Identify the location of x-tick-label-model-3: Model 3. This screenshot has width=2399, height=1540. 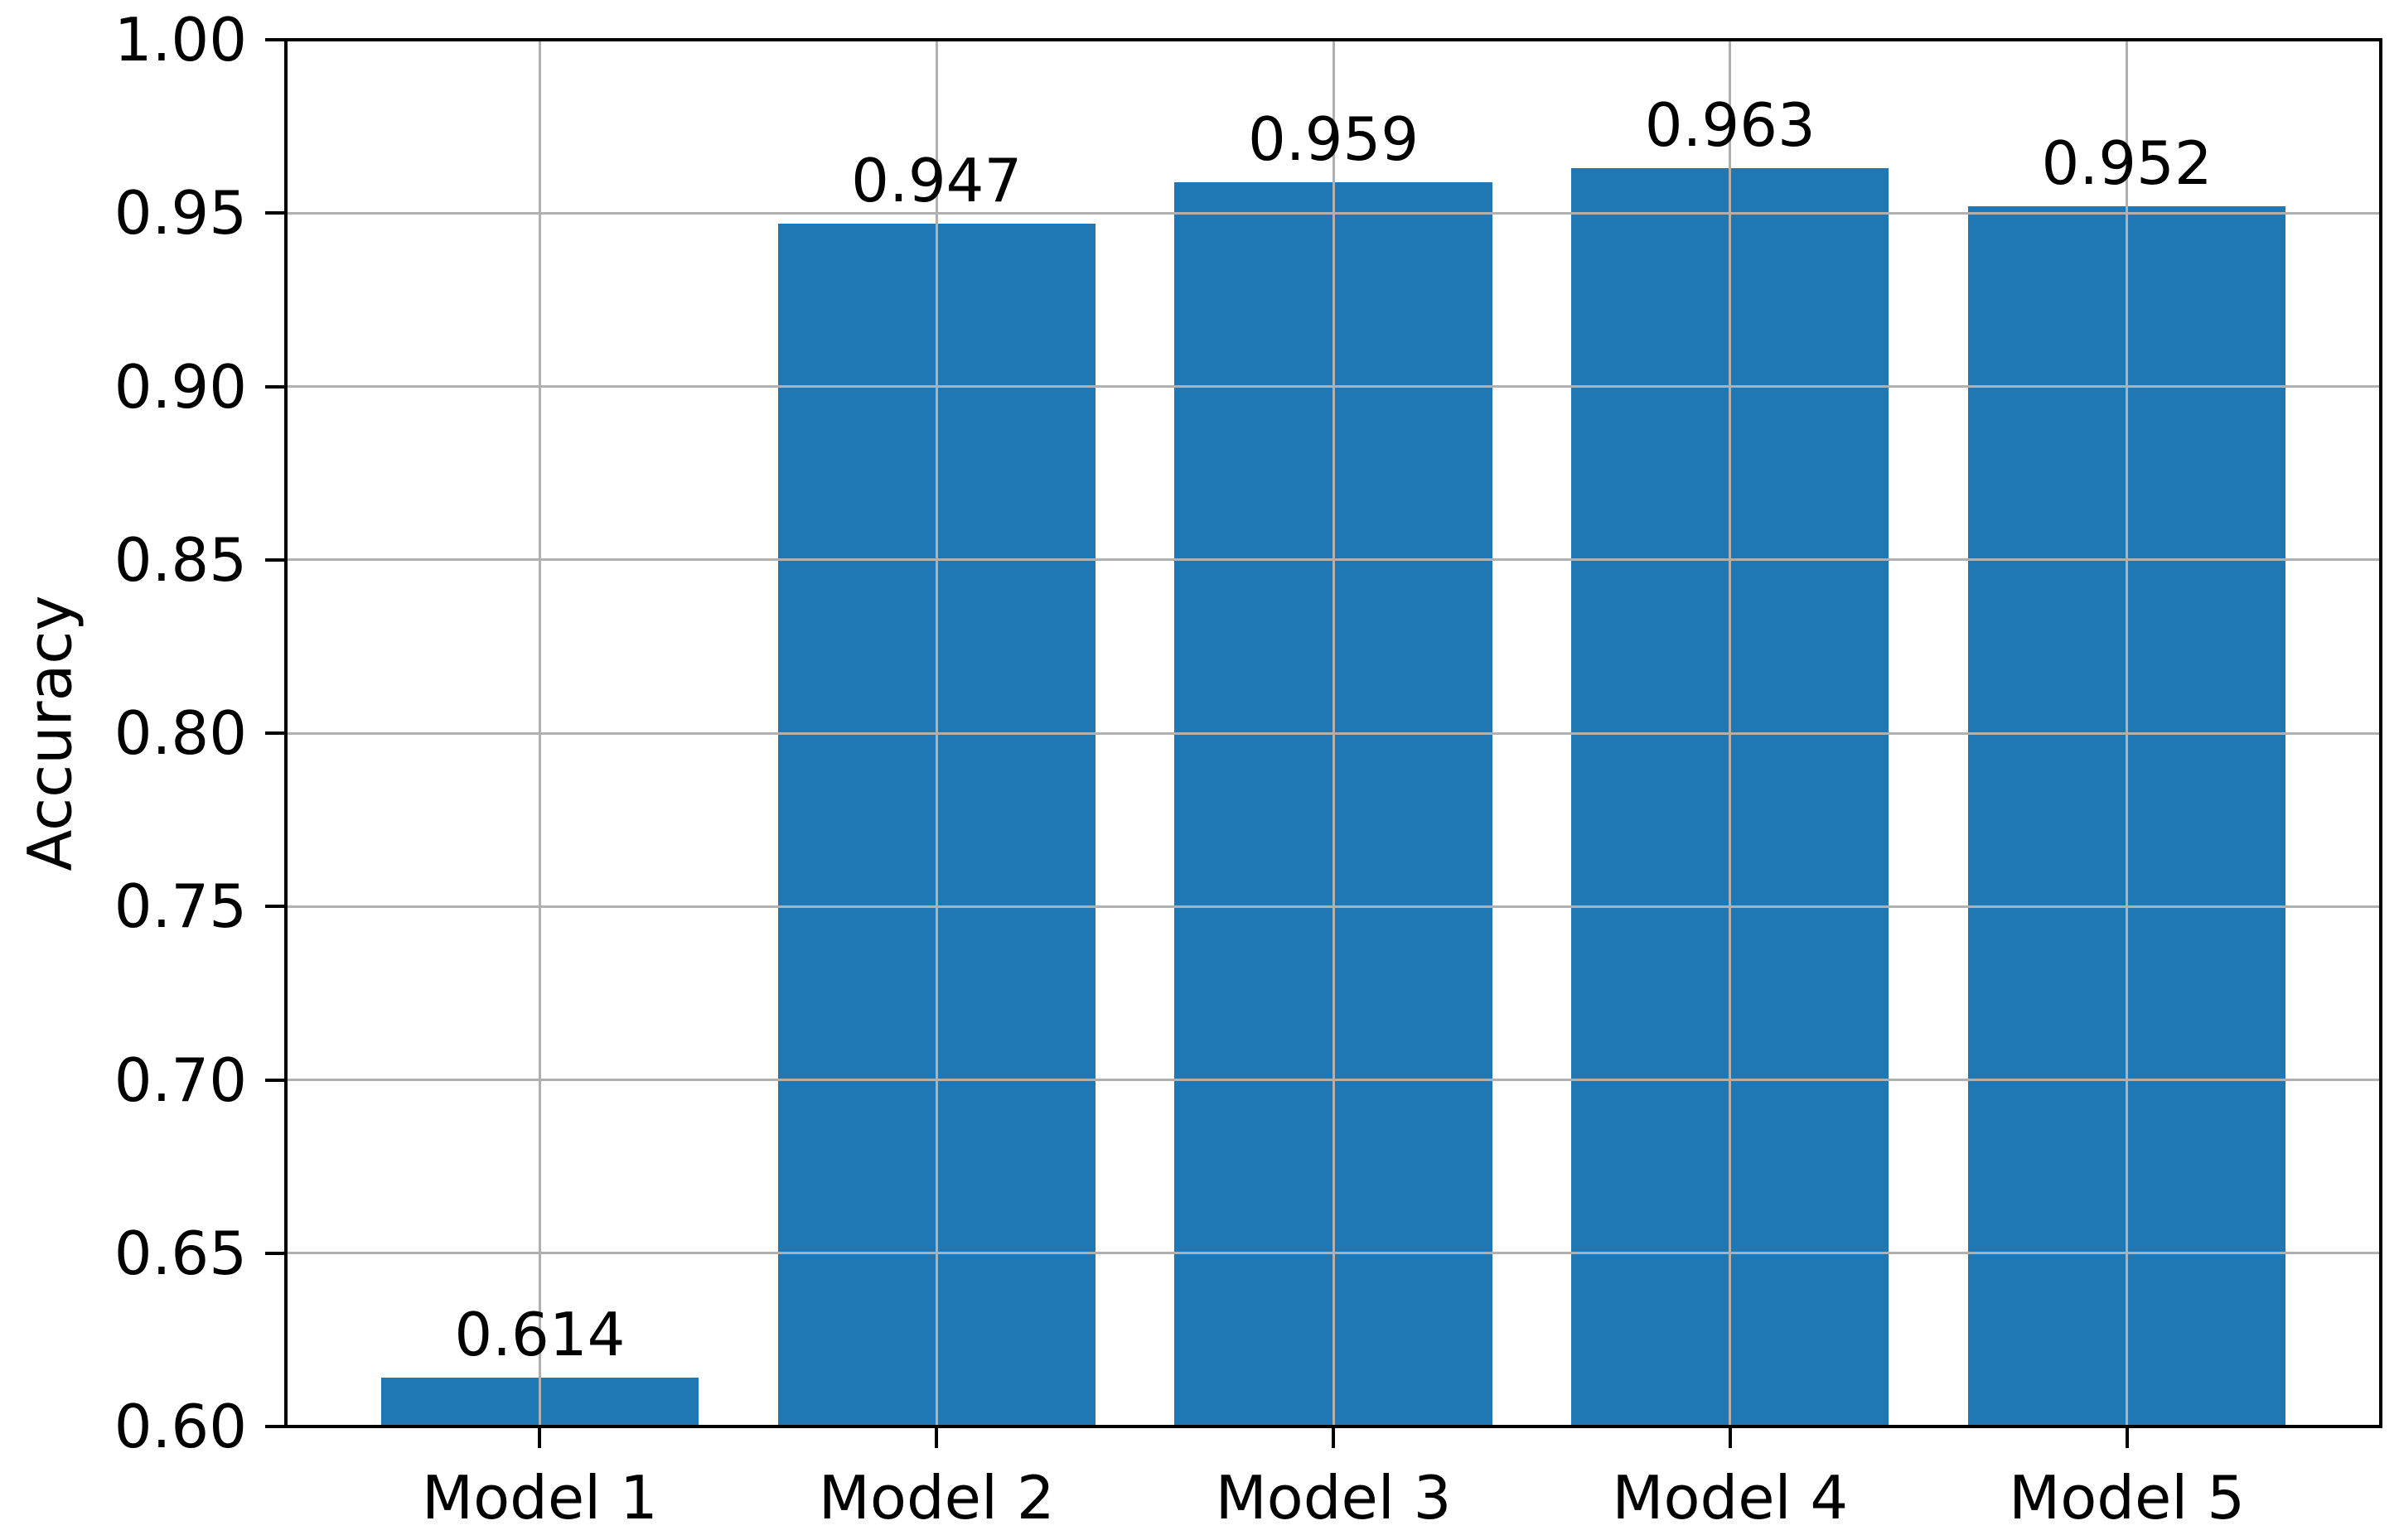
(1334, 1498).